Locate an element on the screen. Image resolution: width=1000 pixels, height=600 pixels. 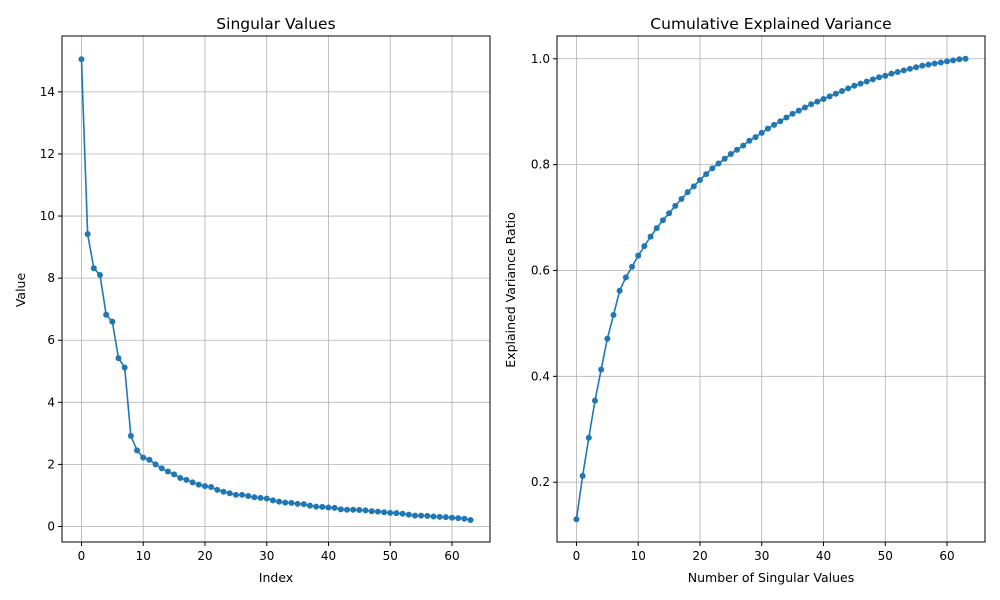
singular-values-xtick-label-6: 60 is located at coordinates (451, 556).